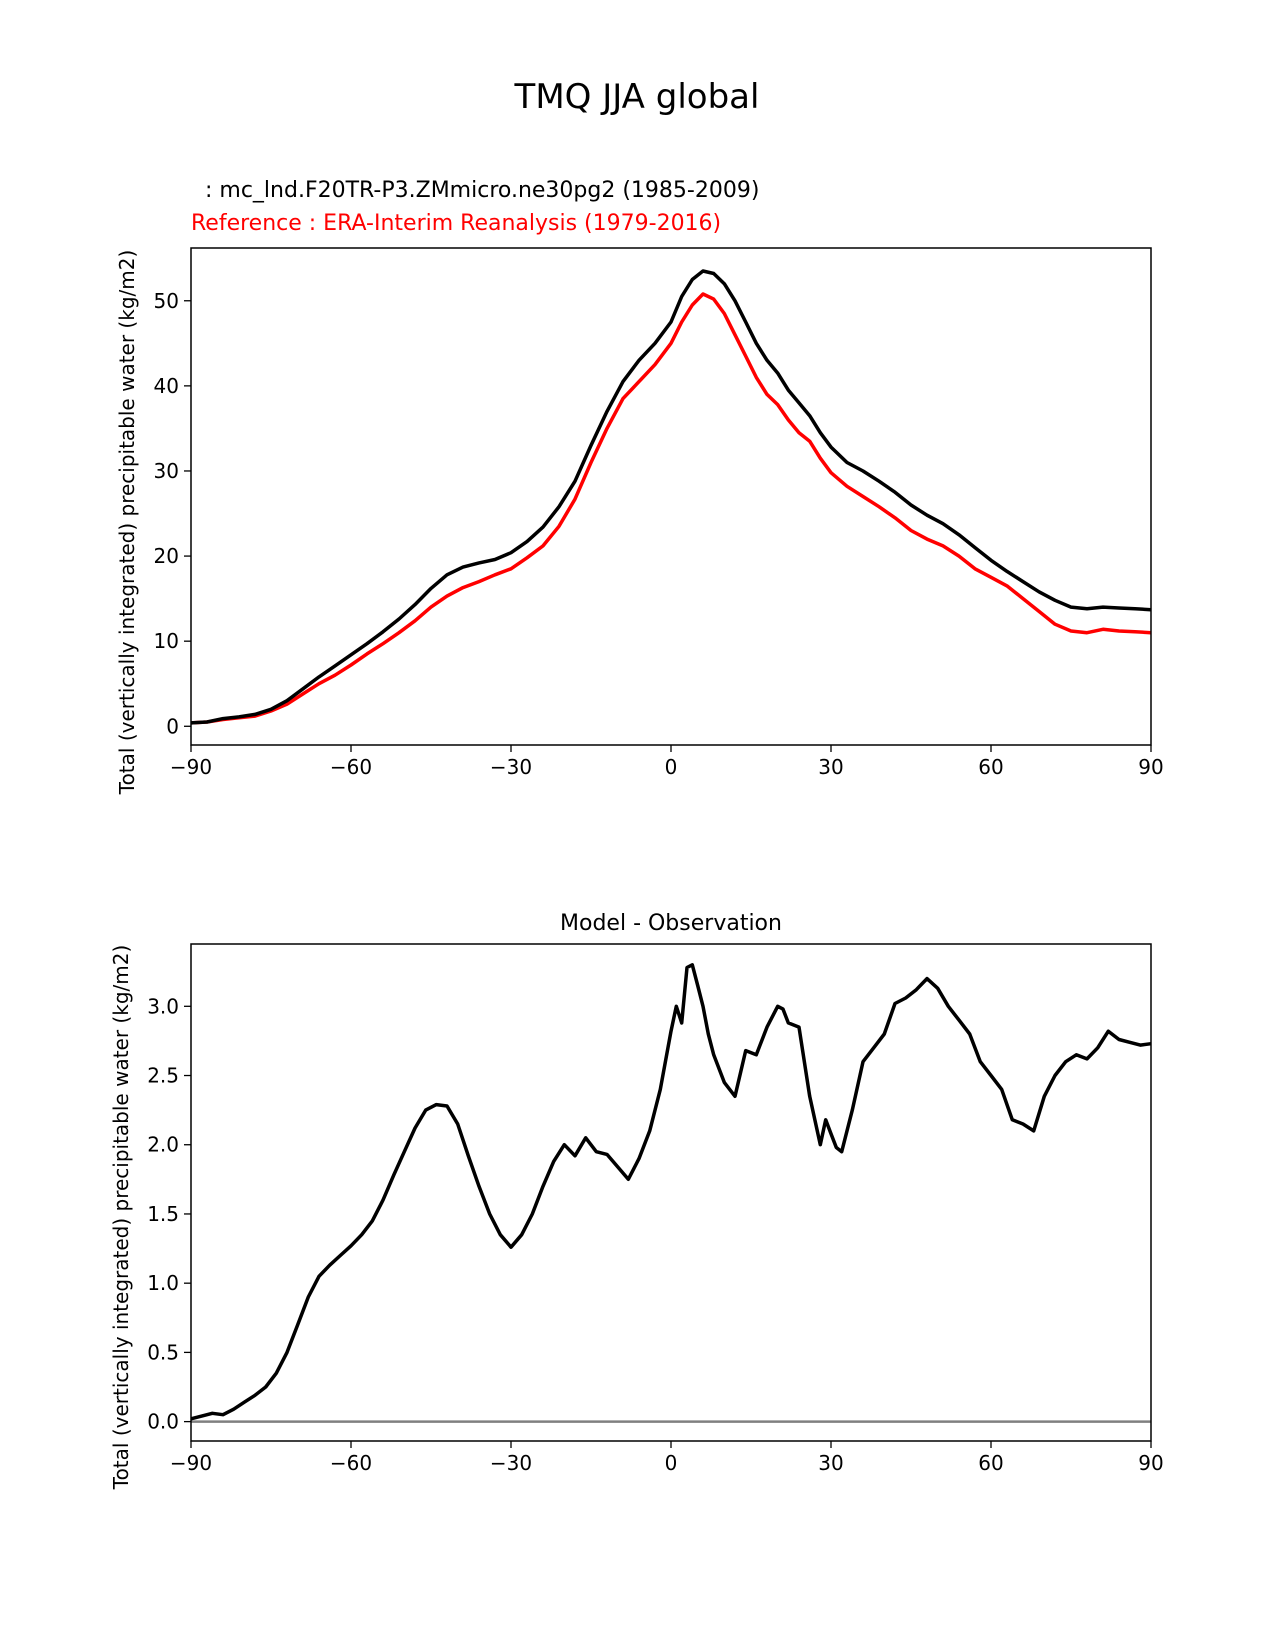 The height and width of the screenshot is (1650, 1275). What do you see at coordinates (1150, 767) in the screenshot?
I see `top-xtick-label: 90` at bounding box center [1150, 767].